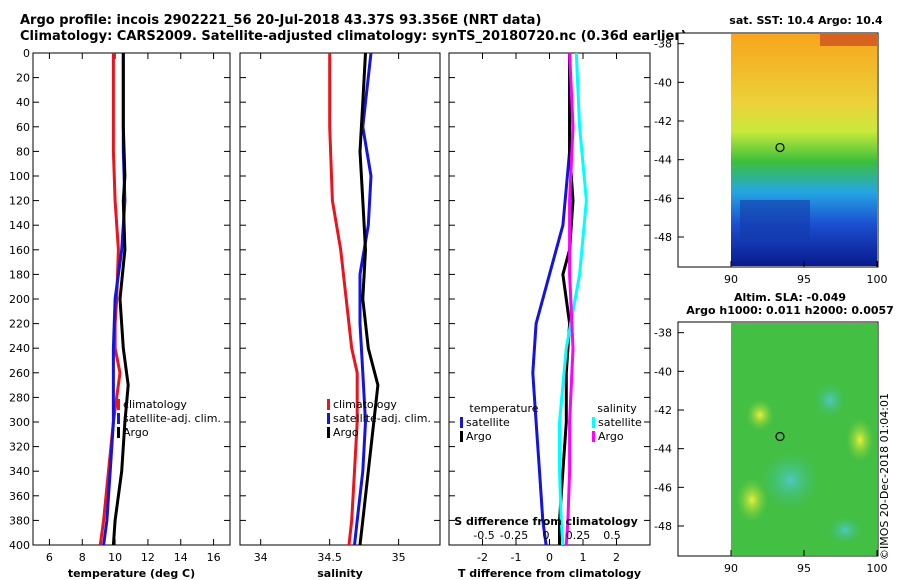 Image resolution: width=900 pixels, height=580 pixels. What do you see at coordinates (19, 201) in the screenshot?
I see `depth-tick-label: 120` at bounding box center [19, 201].